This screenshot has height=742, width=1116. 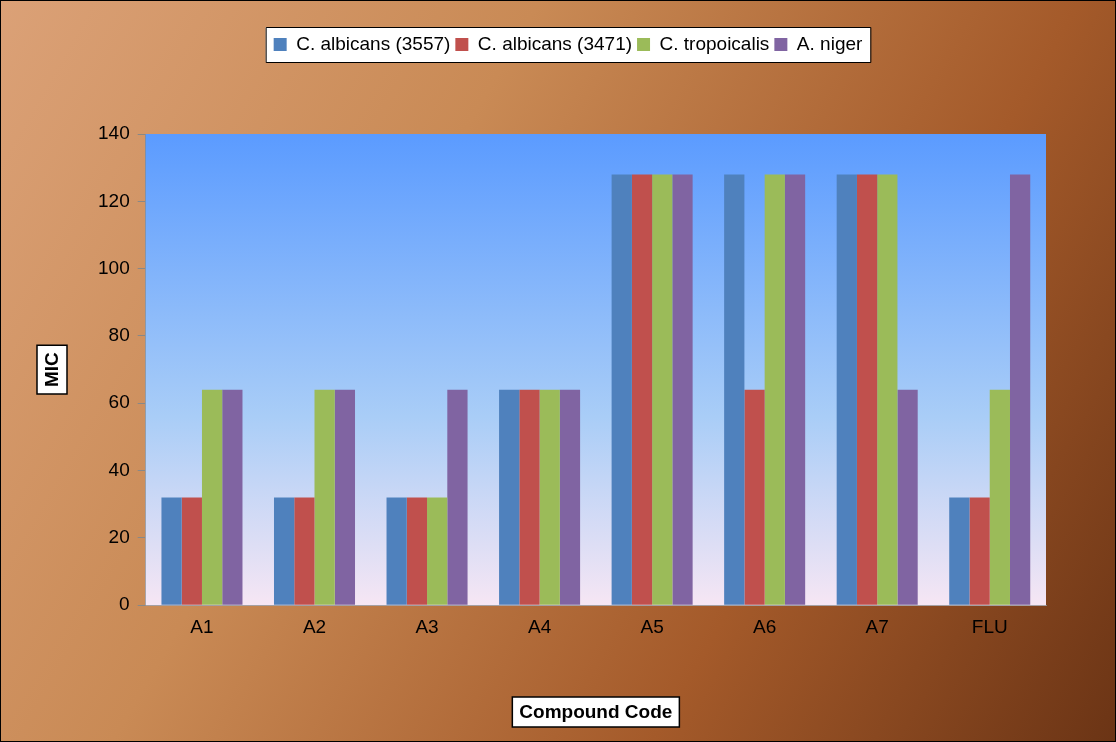 I want to click on legend-label: C. albicans (3471), so click(x=555, y=43).